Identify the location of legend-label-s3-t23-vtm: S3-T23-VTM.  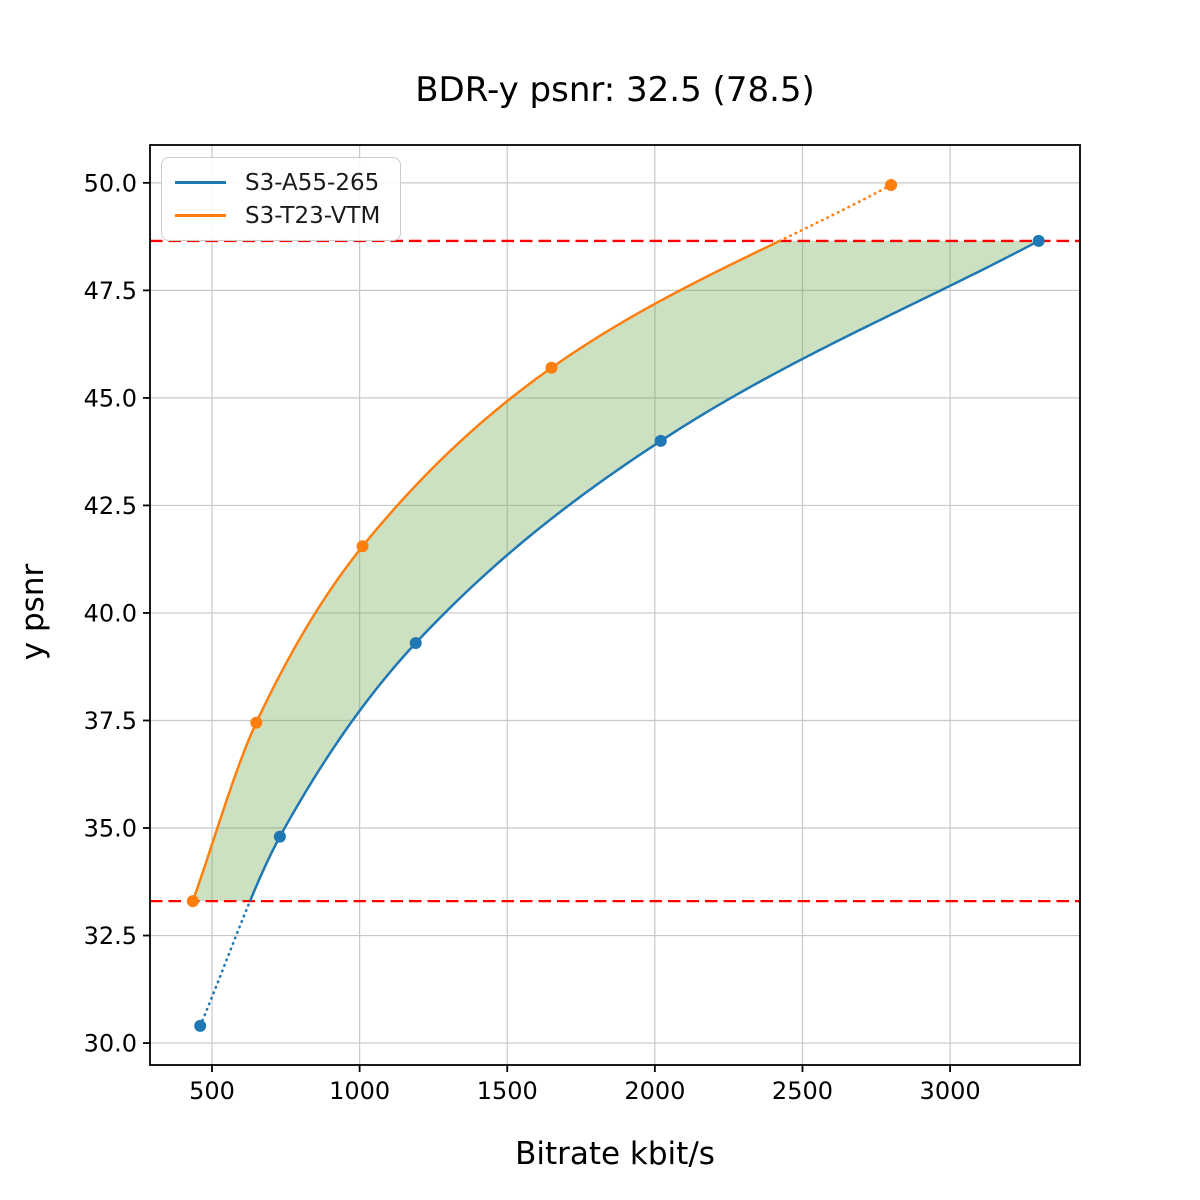
(313, 215).